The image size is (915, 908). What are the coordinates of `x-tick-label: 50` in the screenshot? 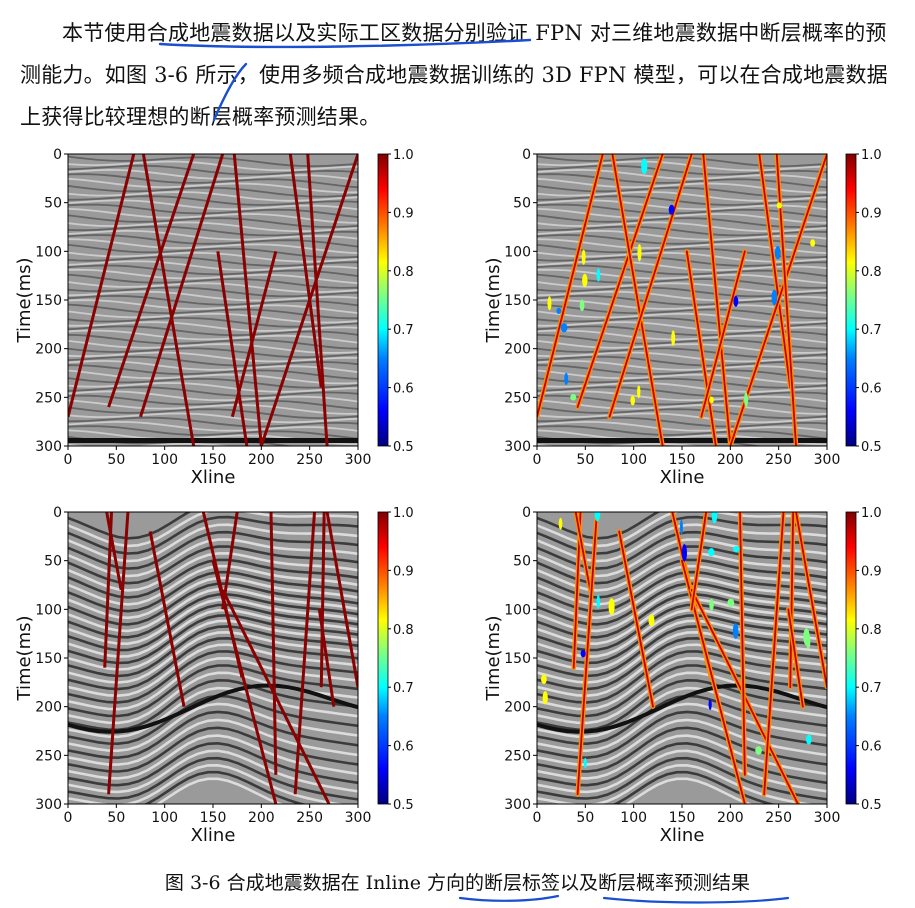 It's located at (585, 818).